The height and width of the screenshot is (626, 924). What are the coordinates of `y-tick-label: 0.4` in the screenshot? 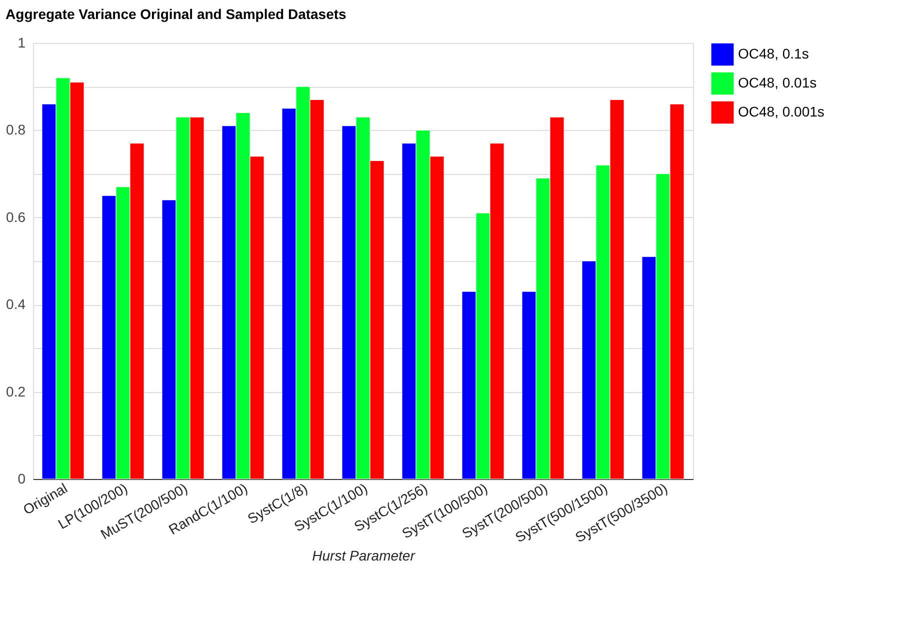 It's located at (16, 304).